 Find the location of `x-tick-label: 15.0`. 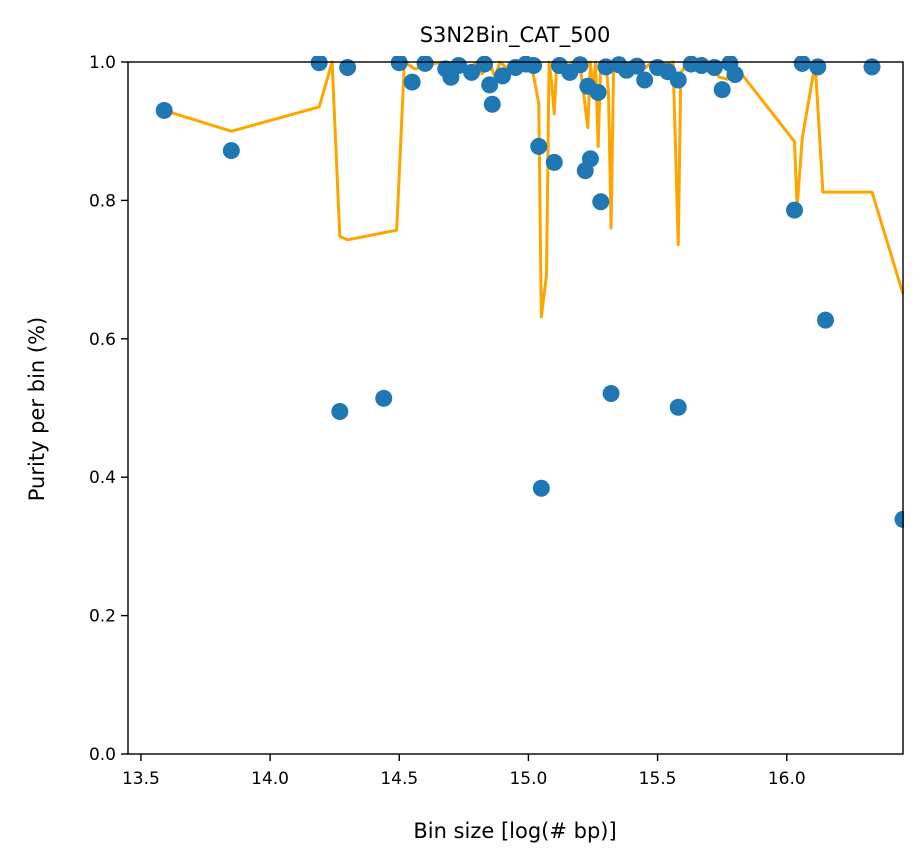

x-tick-label: 15.0 is located at coordinates (528, 779).